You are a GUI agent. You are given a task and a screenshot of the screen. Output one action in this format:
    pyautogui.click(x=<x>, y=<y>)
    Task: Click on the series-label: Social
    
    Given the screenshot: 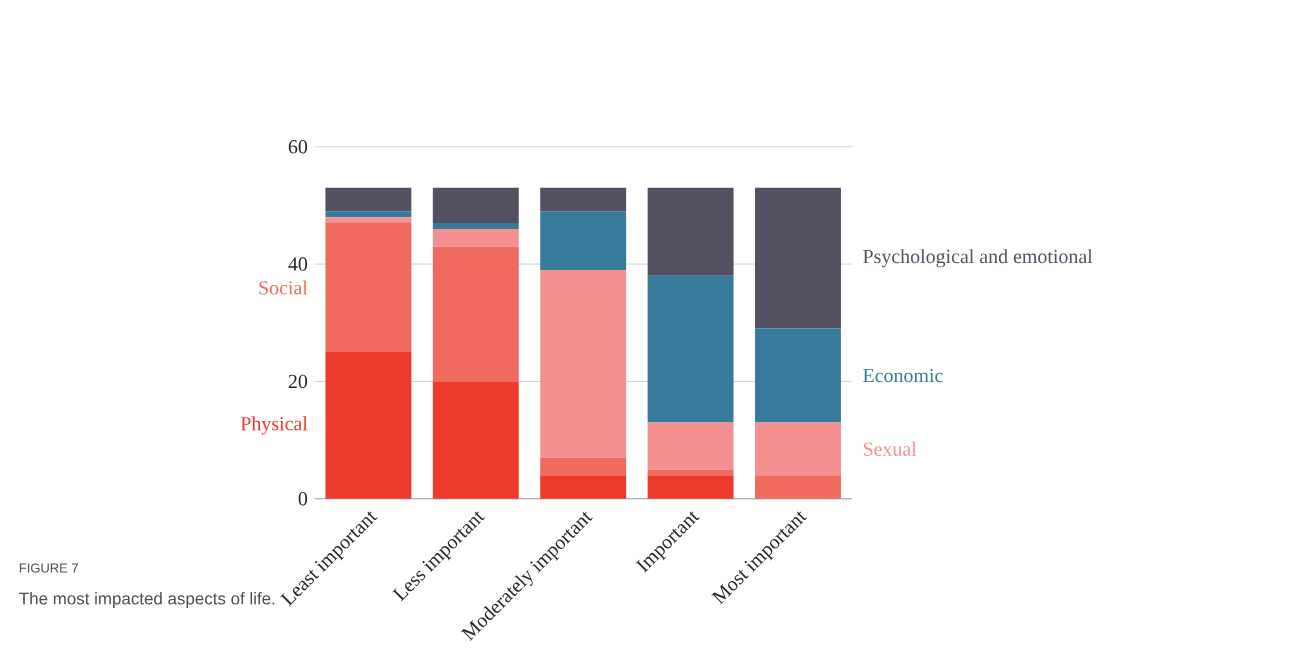 What is the action you would take?
    pyautogui.click(x=283, y=287)
    